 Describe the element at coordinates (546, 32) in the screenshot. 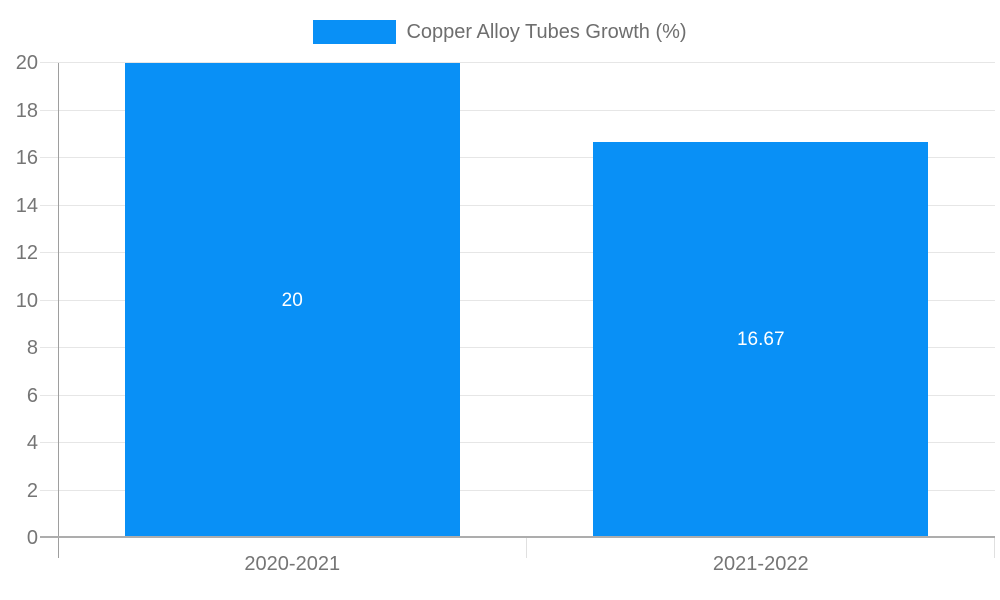

I see `legend-label: Copper Alloy Tubes Growth (%)` at that location.